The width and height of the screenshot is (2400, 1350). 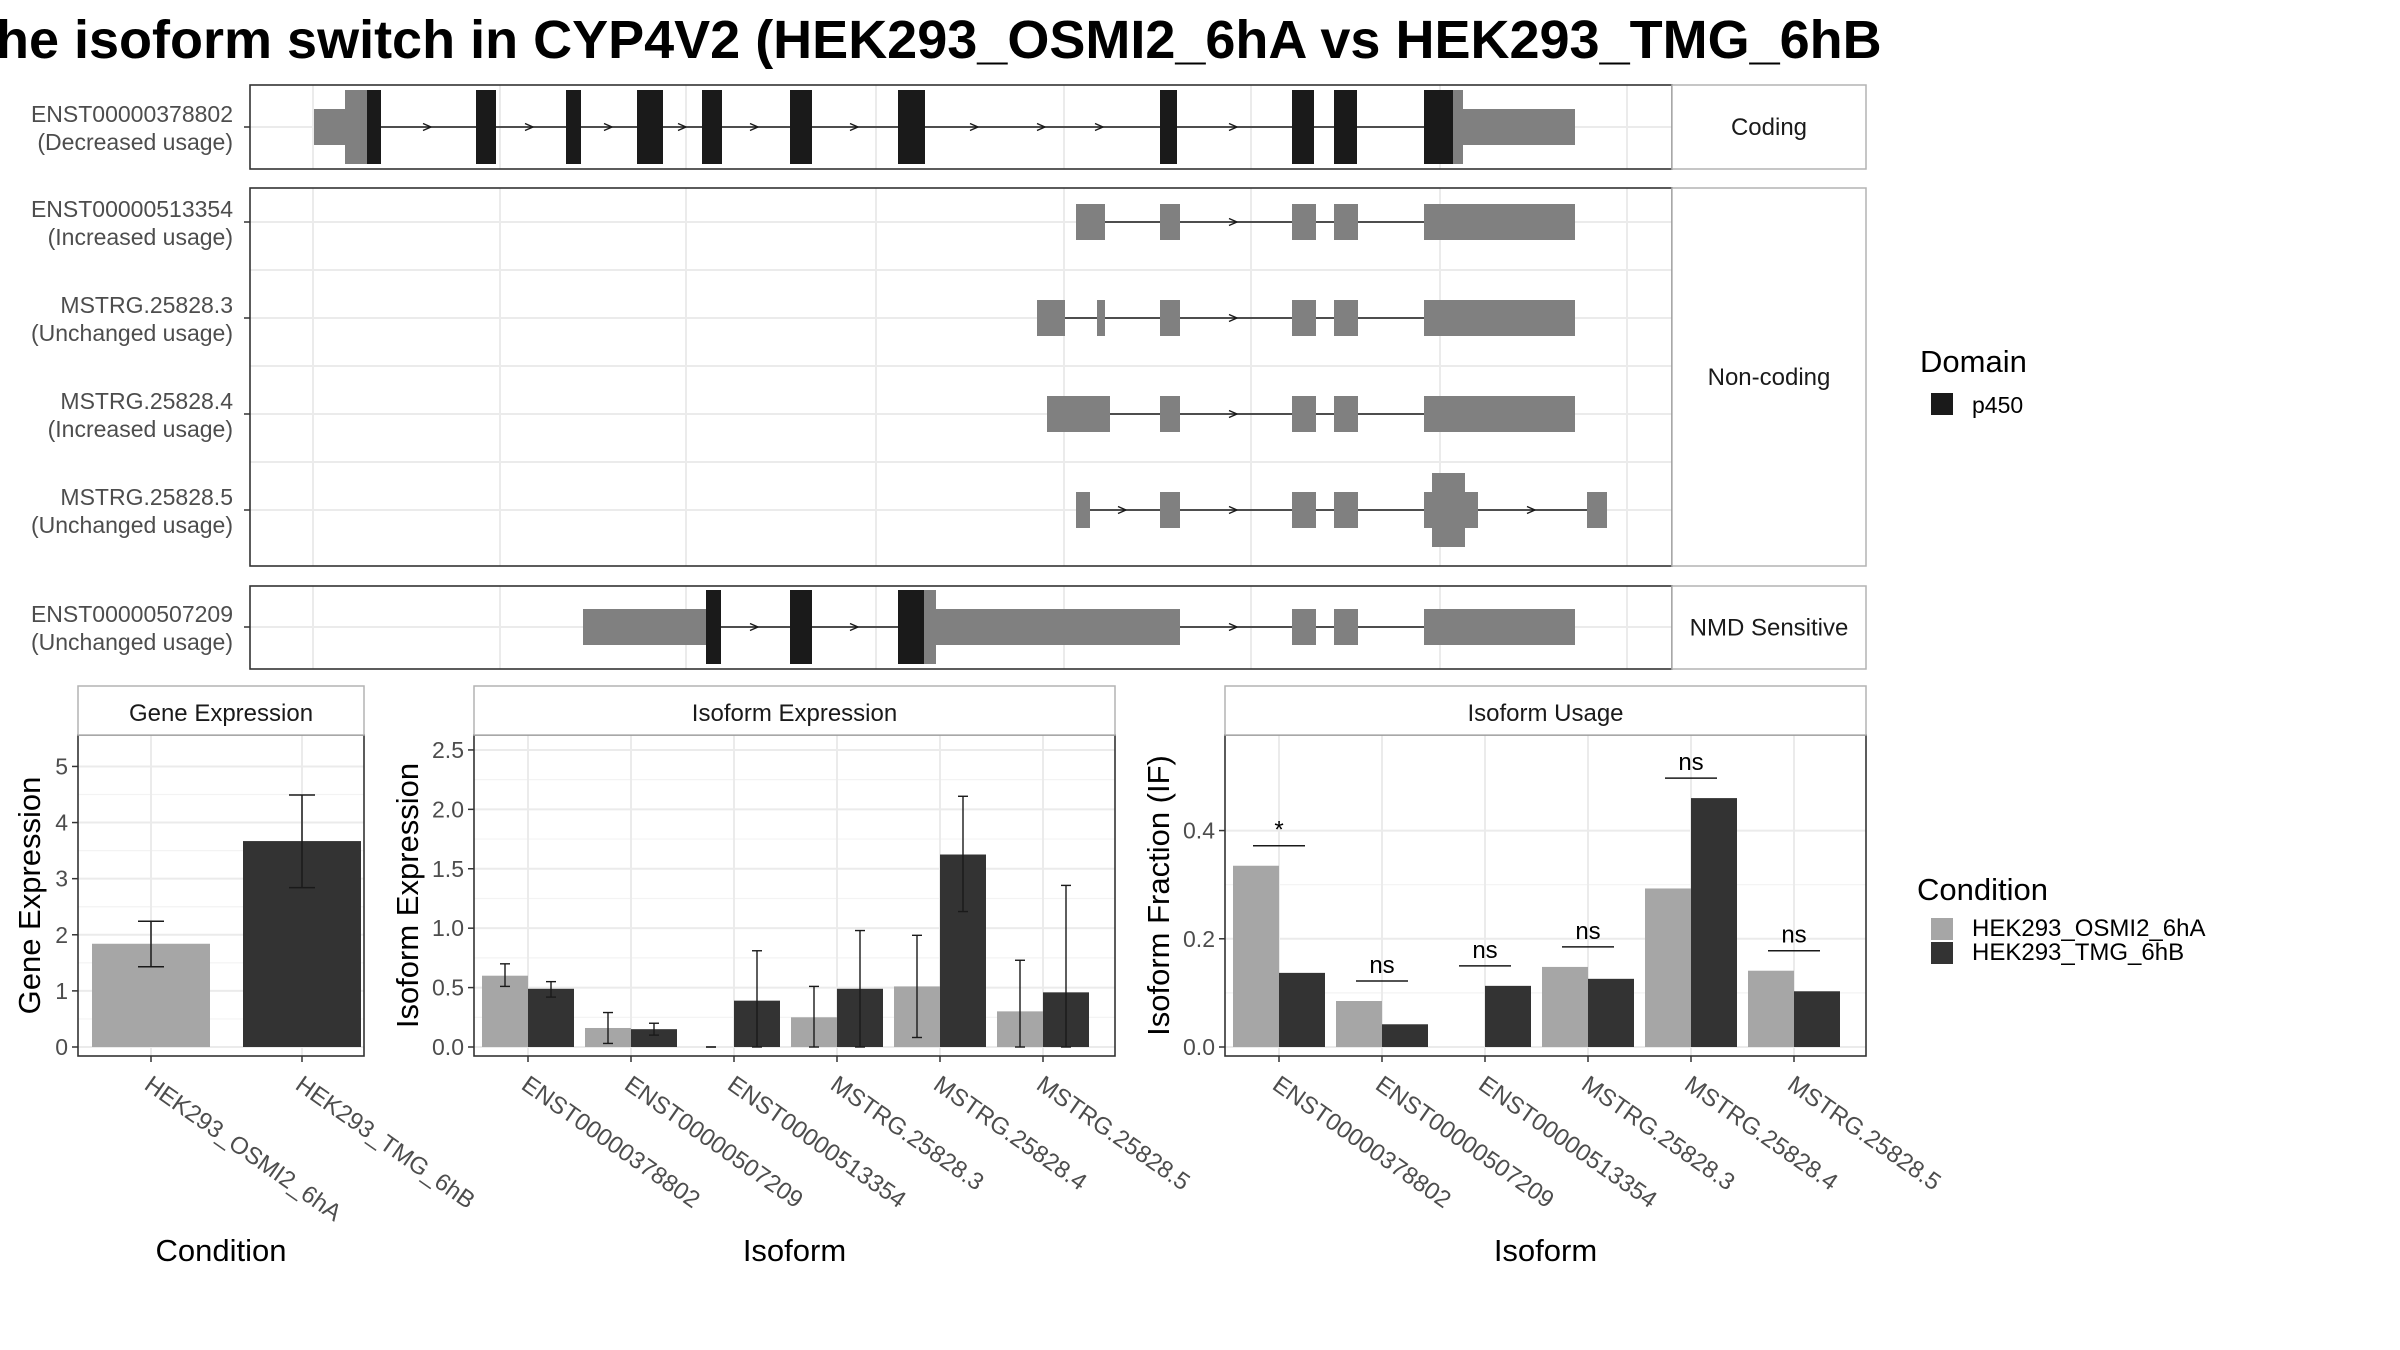 I want to click on y-tick-label: 0.4, so click(x=1199, y=831).